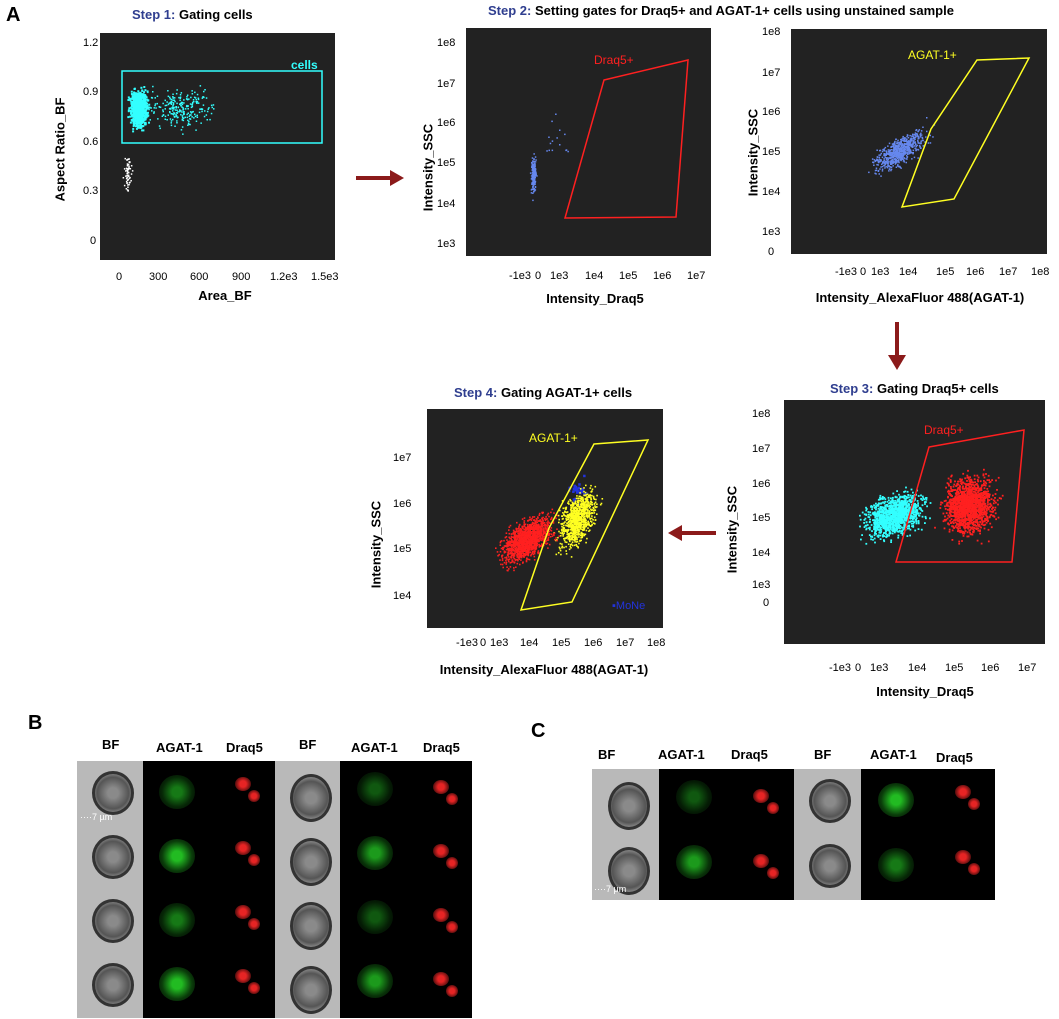 The height and width of the screenshot is (1019, 1059). I want to click on plot3-scatter, so click(949, 132).